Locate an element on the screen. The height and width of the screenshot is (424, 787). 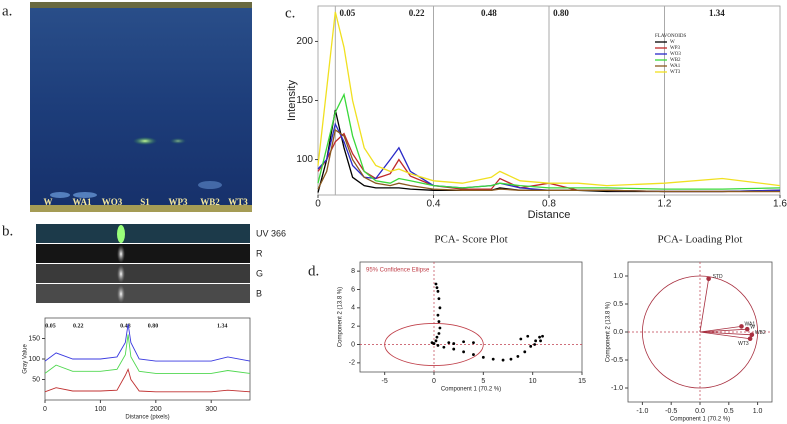
chart-title: PCA- Score Plot is located at coordinates (470, 240).